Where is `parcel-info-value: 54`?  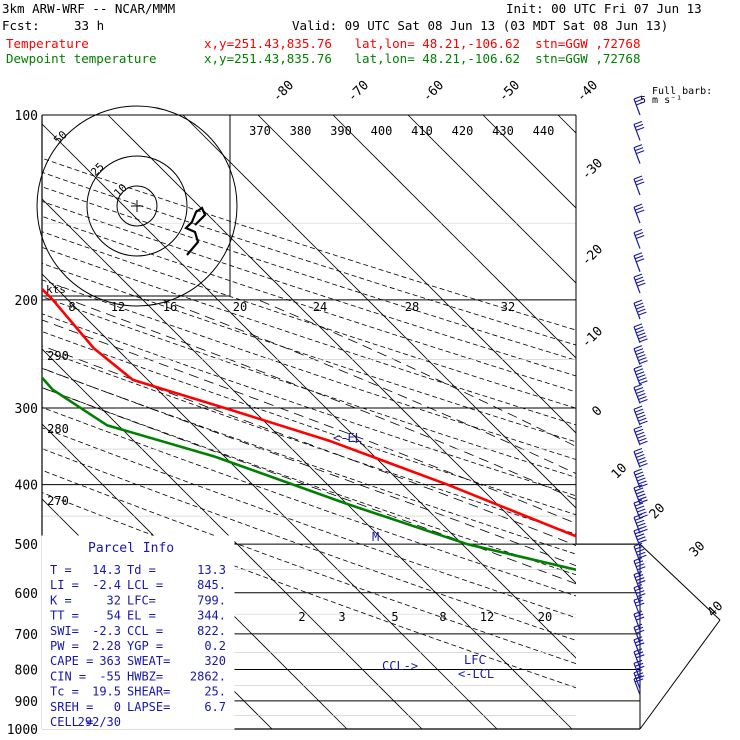
parcel-info-value: 54 is located at coordinates (114, 616).